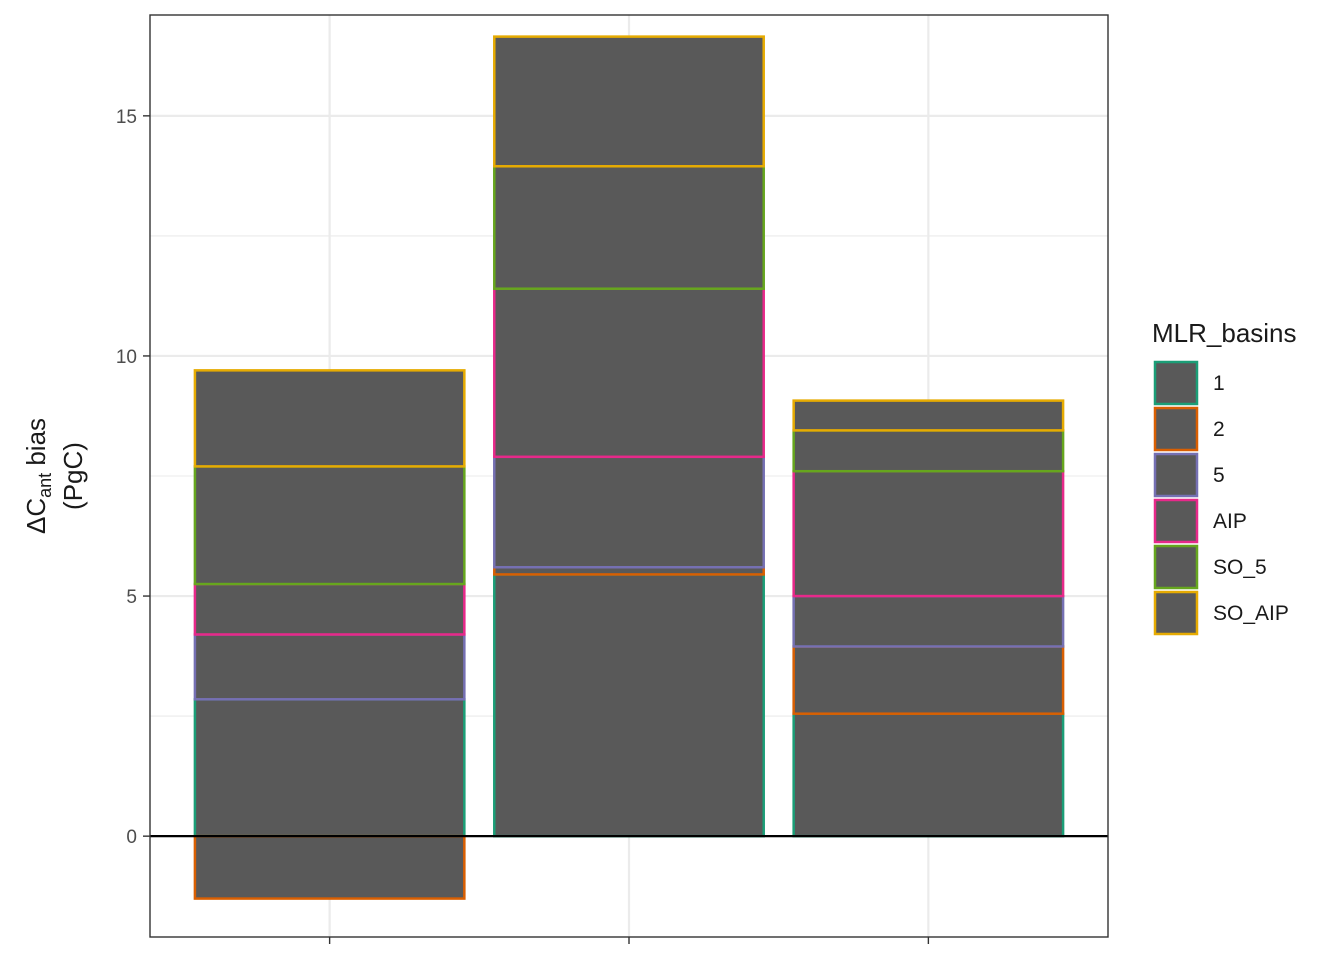 This screenshot has height=965, width=1344. What do you see at coordinates (131, 837) in the screenshot?
I see `y-tick-label: 0` at bounding box center [131, 837].